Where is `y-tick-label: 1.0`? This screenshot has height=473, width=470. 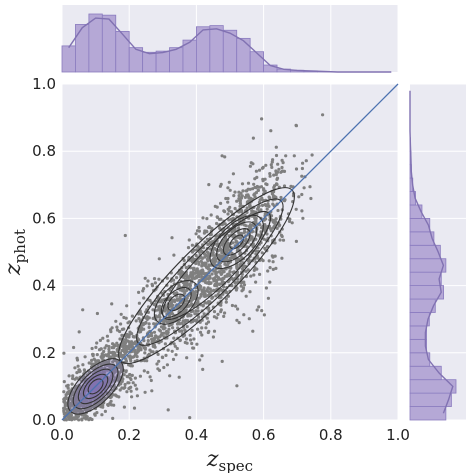 y-tick-label: 1.0 is located at coordinates (44, 84).